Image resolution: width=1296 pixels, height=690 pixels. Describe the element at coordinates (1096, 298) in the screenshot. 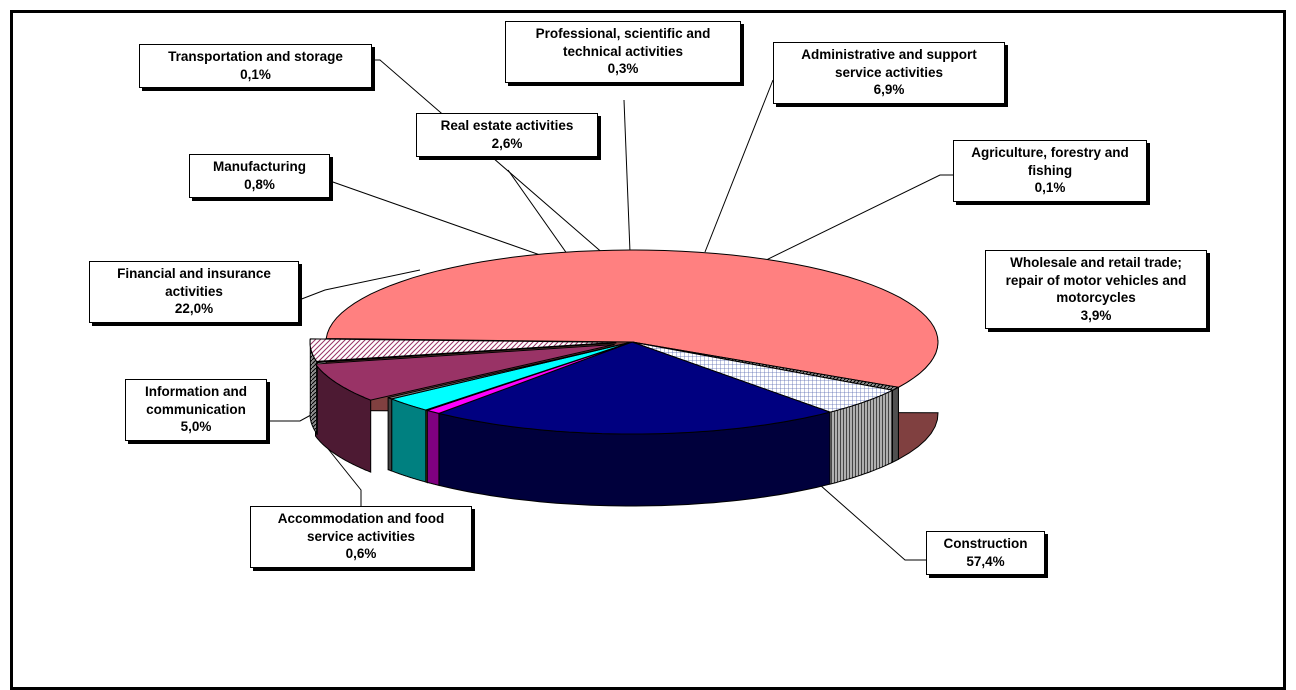

I see `label-wholesale-text-3: motorcycles` at that location.